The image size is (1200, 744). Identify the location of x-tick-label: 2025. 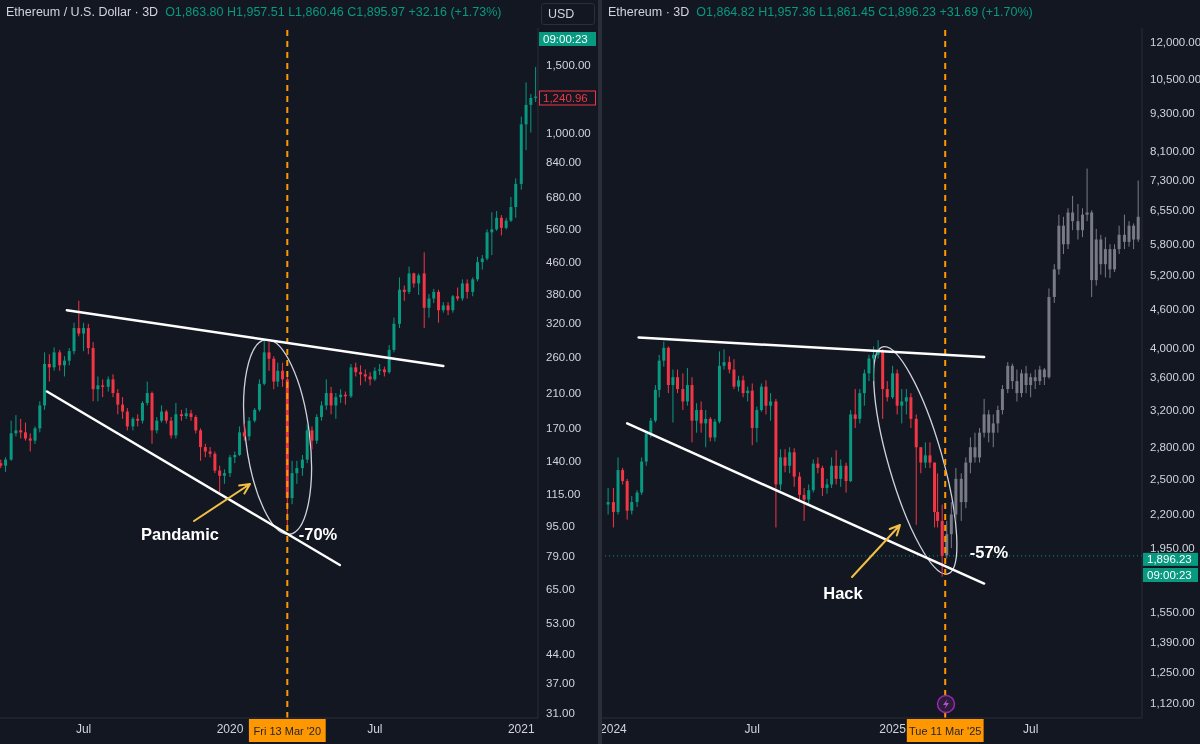
(893, 729).